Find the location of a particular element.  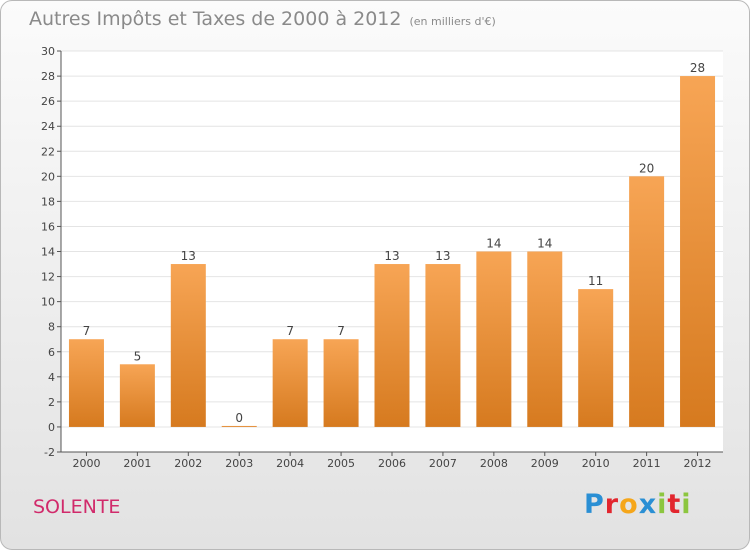

x-tick-label: 2001 is located at coordinates (137, 463).